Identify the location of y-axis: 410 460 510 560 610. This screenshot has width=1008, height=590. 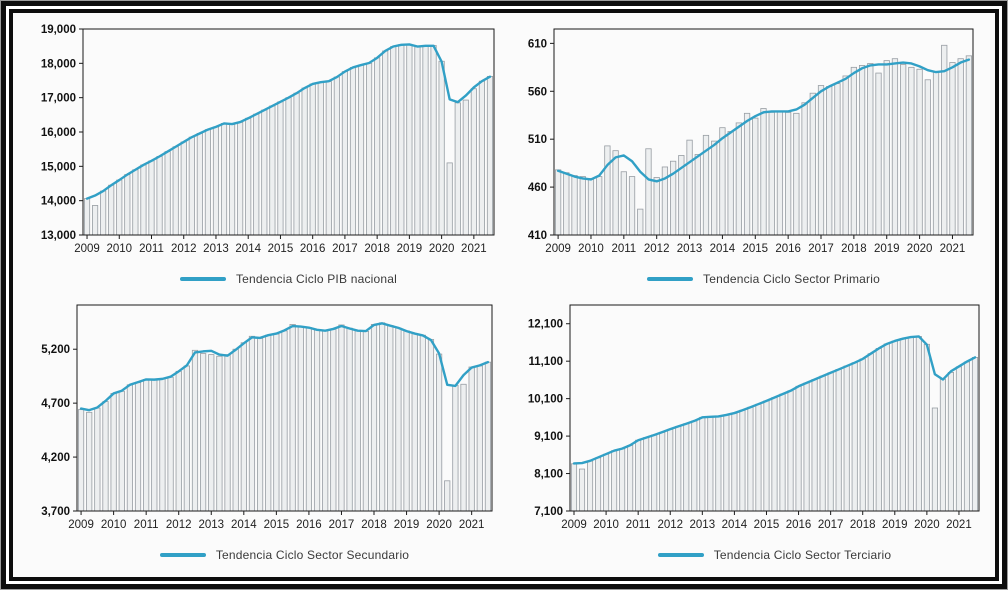
(541, 140).